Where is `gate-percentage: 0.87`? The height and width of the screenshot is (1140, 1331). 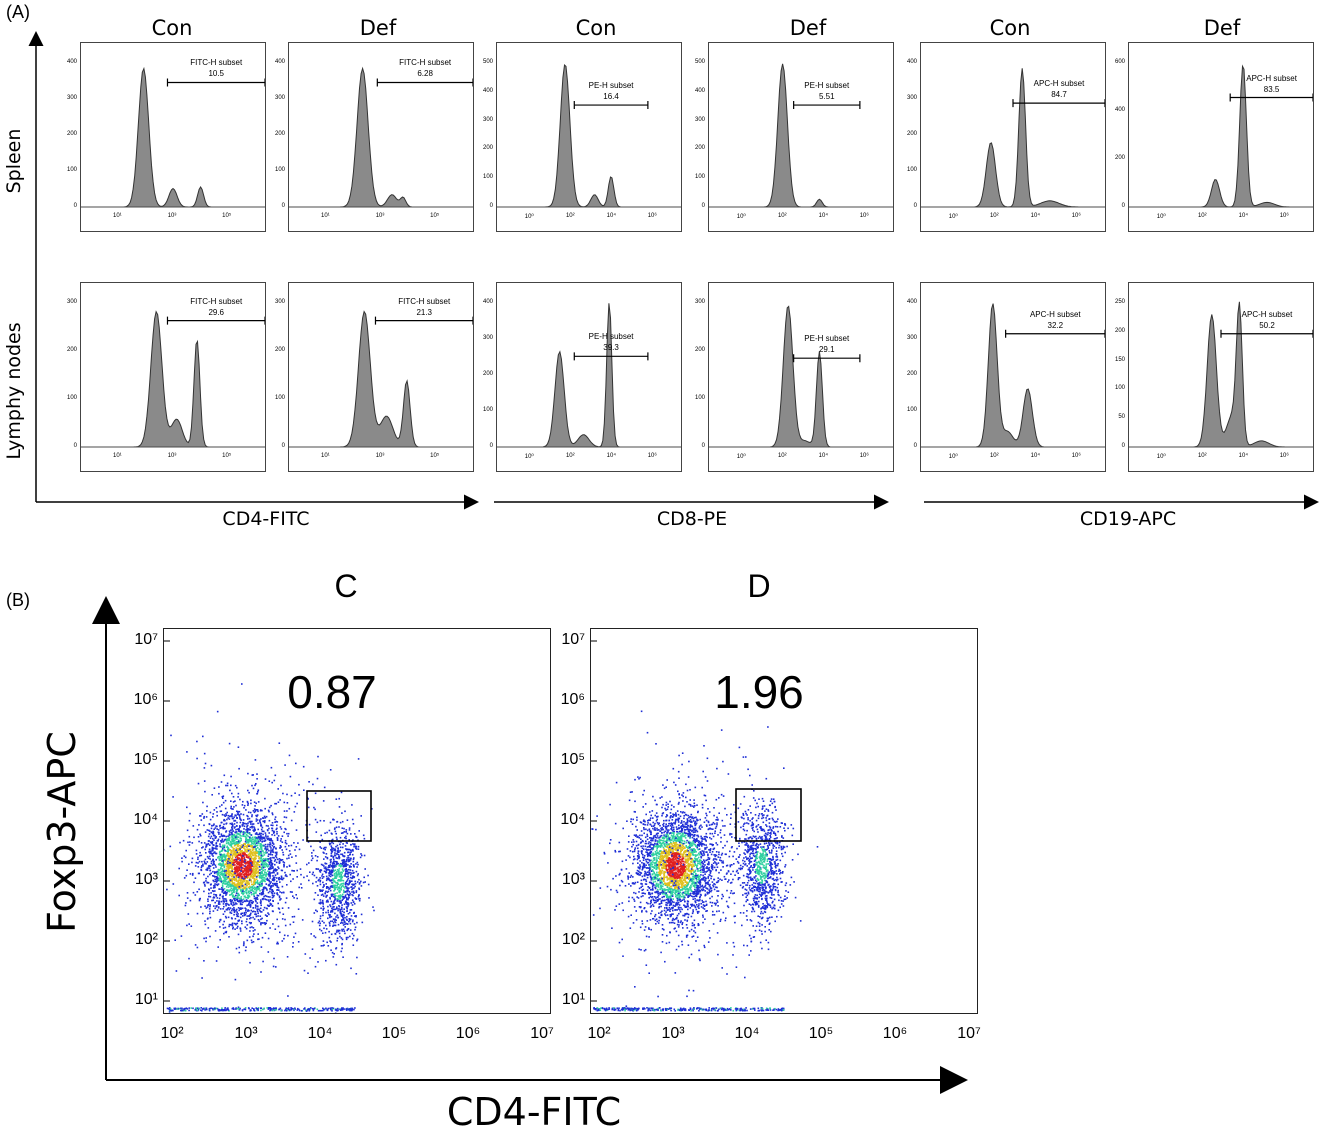
gate-percentage: 0.87 is located at coordinates (332, 692).